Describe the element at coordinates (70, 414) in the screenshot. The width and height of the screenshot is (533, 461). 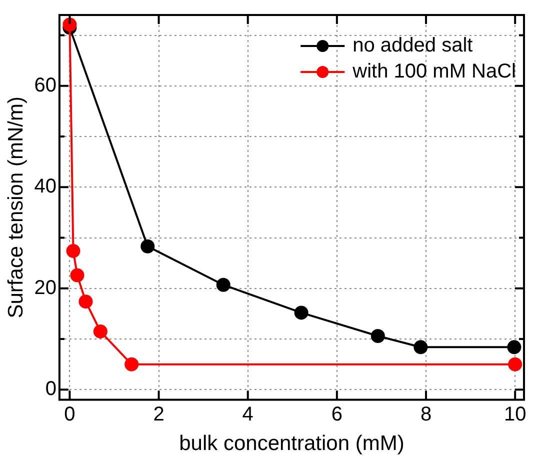
I see `x-tick-label: 0` at that location.